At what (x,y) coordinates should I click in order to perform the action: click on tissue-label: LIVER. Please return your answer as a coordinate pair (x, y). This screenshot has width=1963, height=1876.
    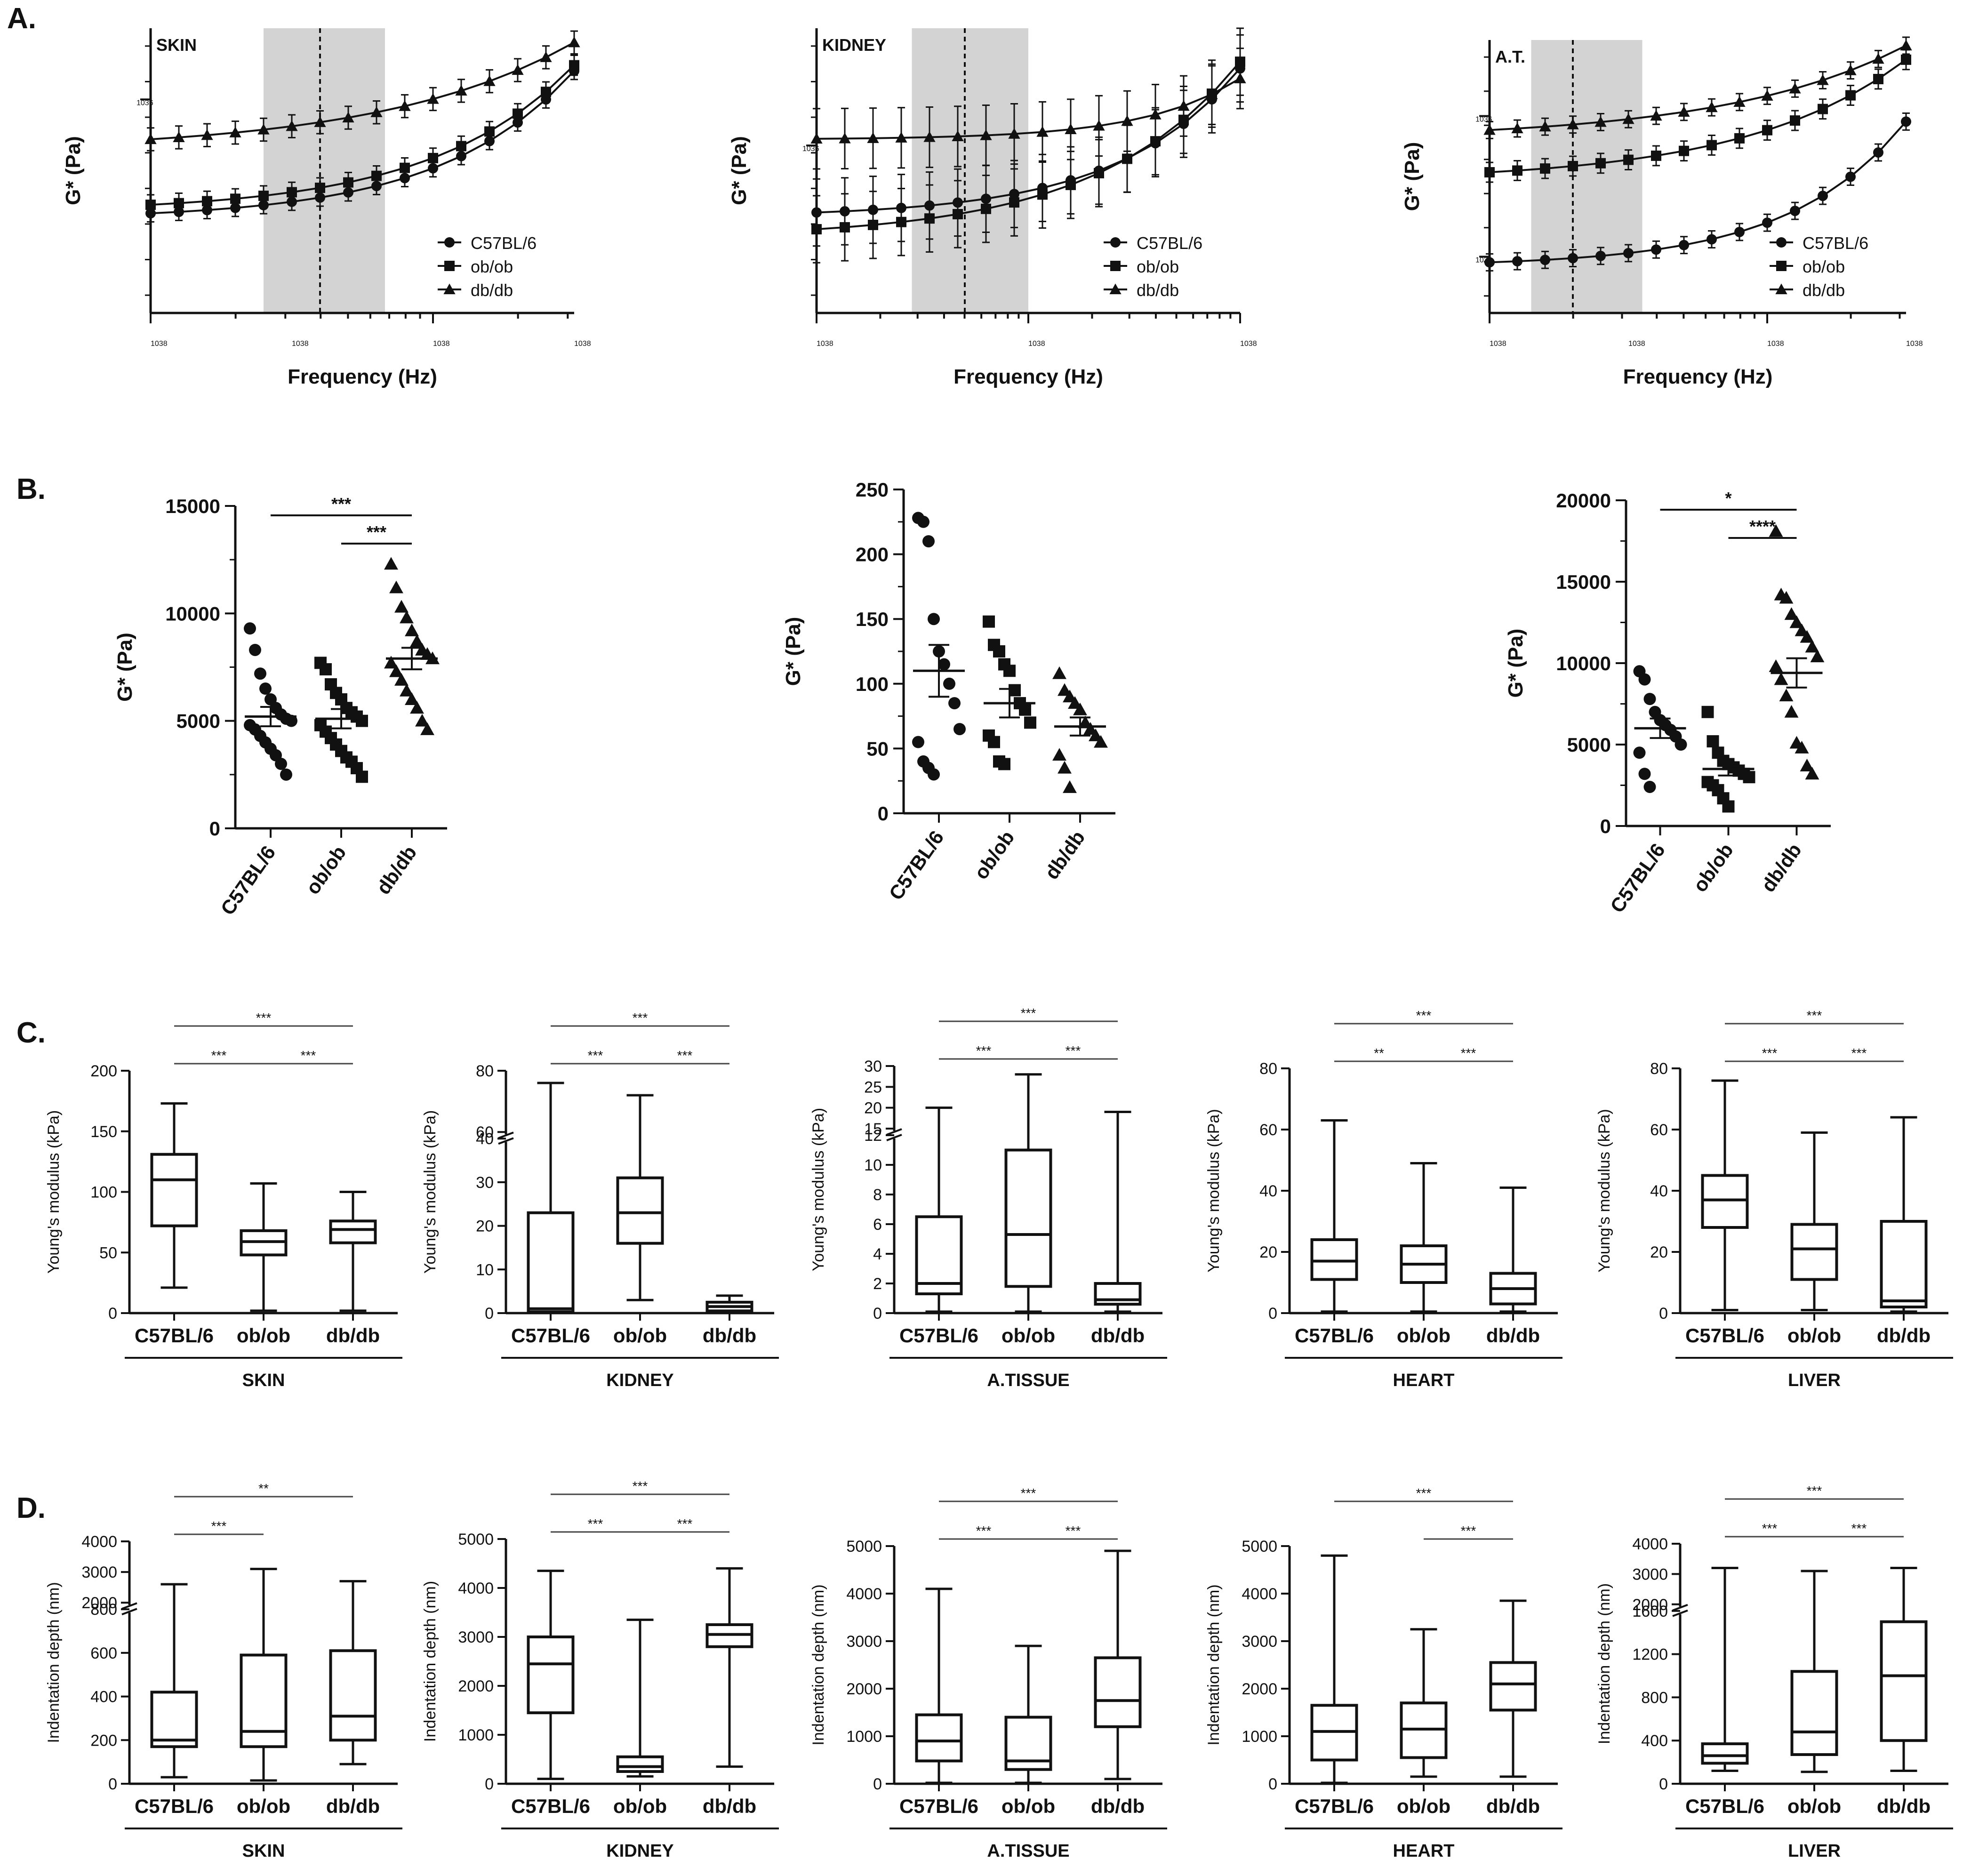
    Looking at the image, I should click on (1814, 1851).